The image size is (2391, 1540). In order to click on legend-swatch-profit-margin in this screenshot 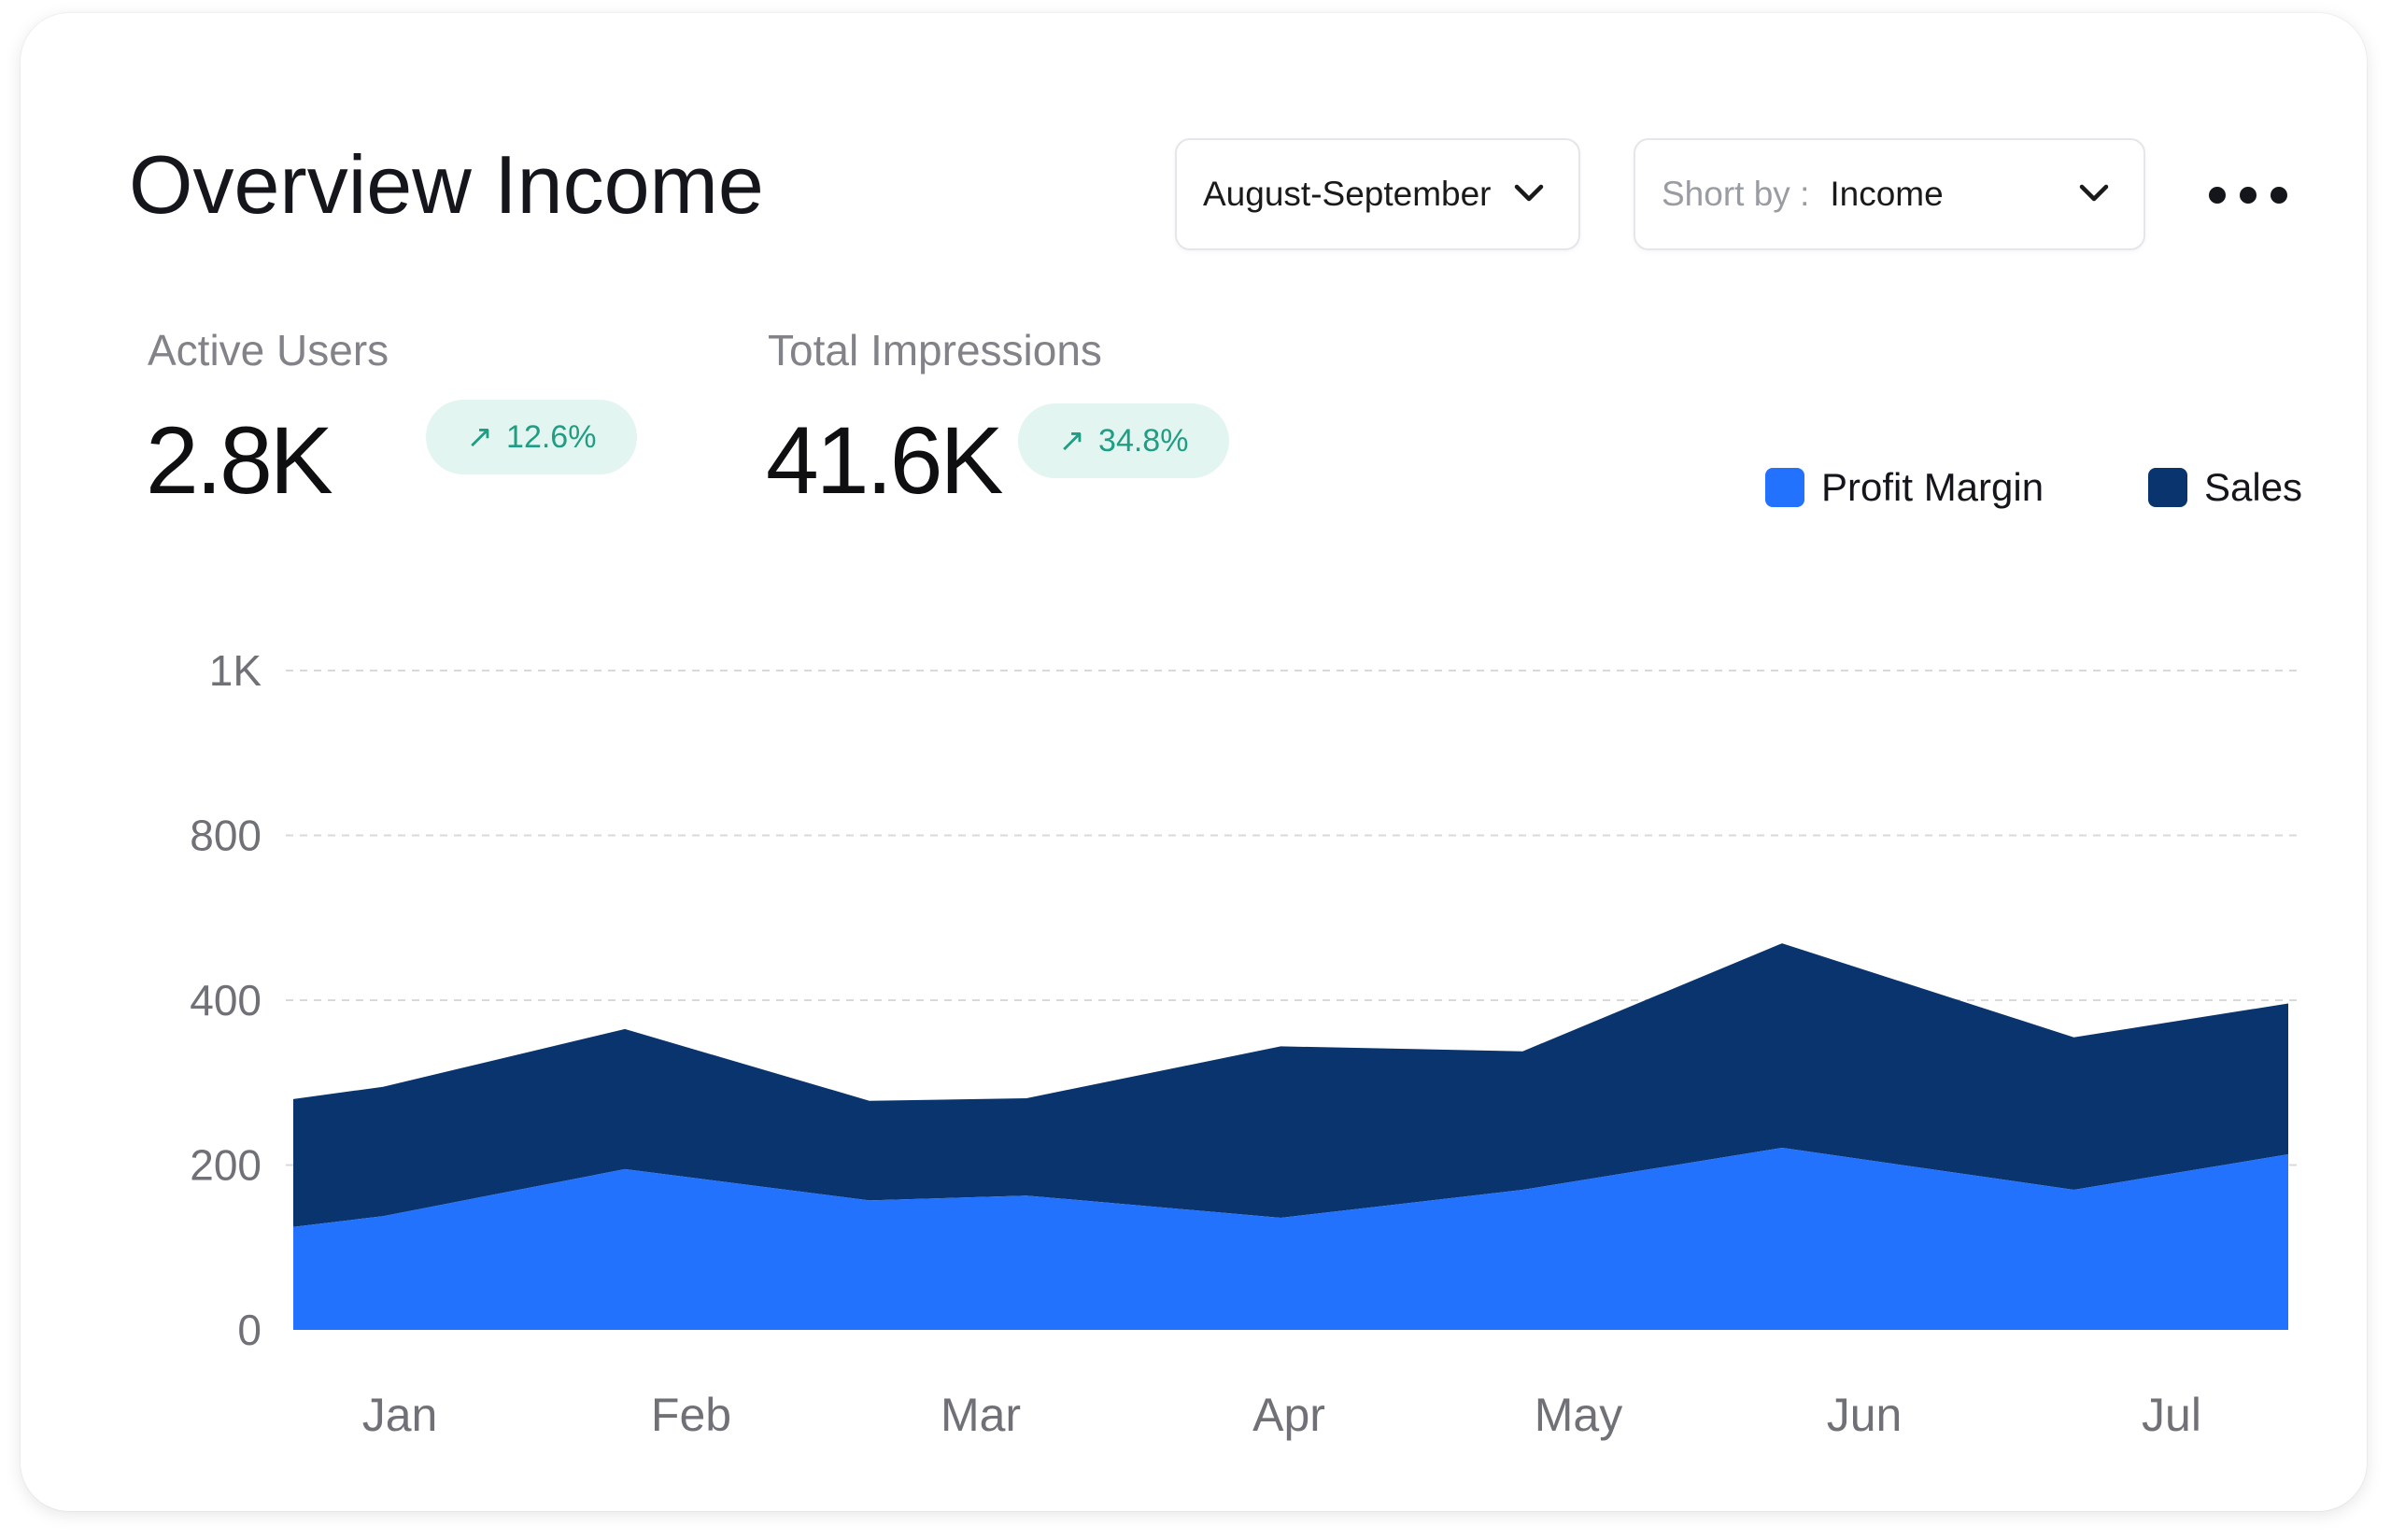, I will do `click(1785, 487)`.